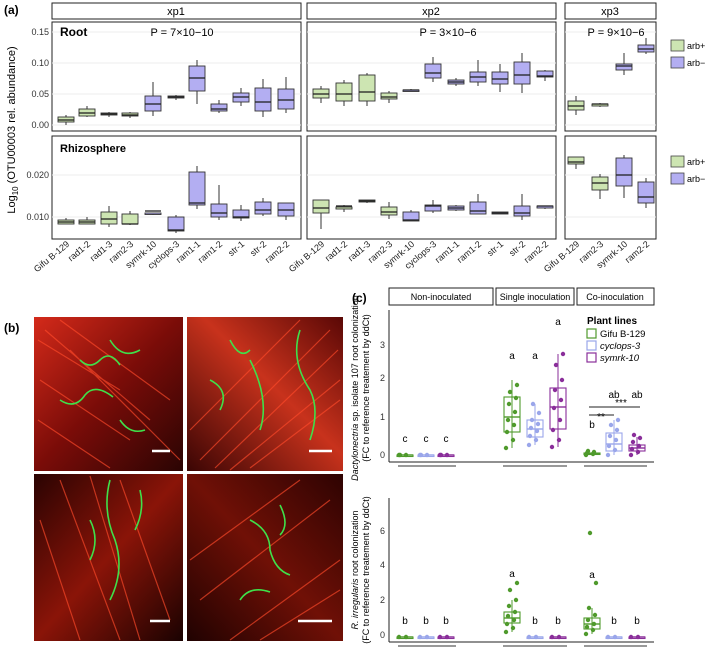 This screenshot has width=709, height=656. Describe the element at coordinates (366, 570) in the screenshot. I see `c-bot-ylabel2: (FC to reference treatement by ddCt)` at that location.